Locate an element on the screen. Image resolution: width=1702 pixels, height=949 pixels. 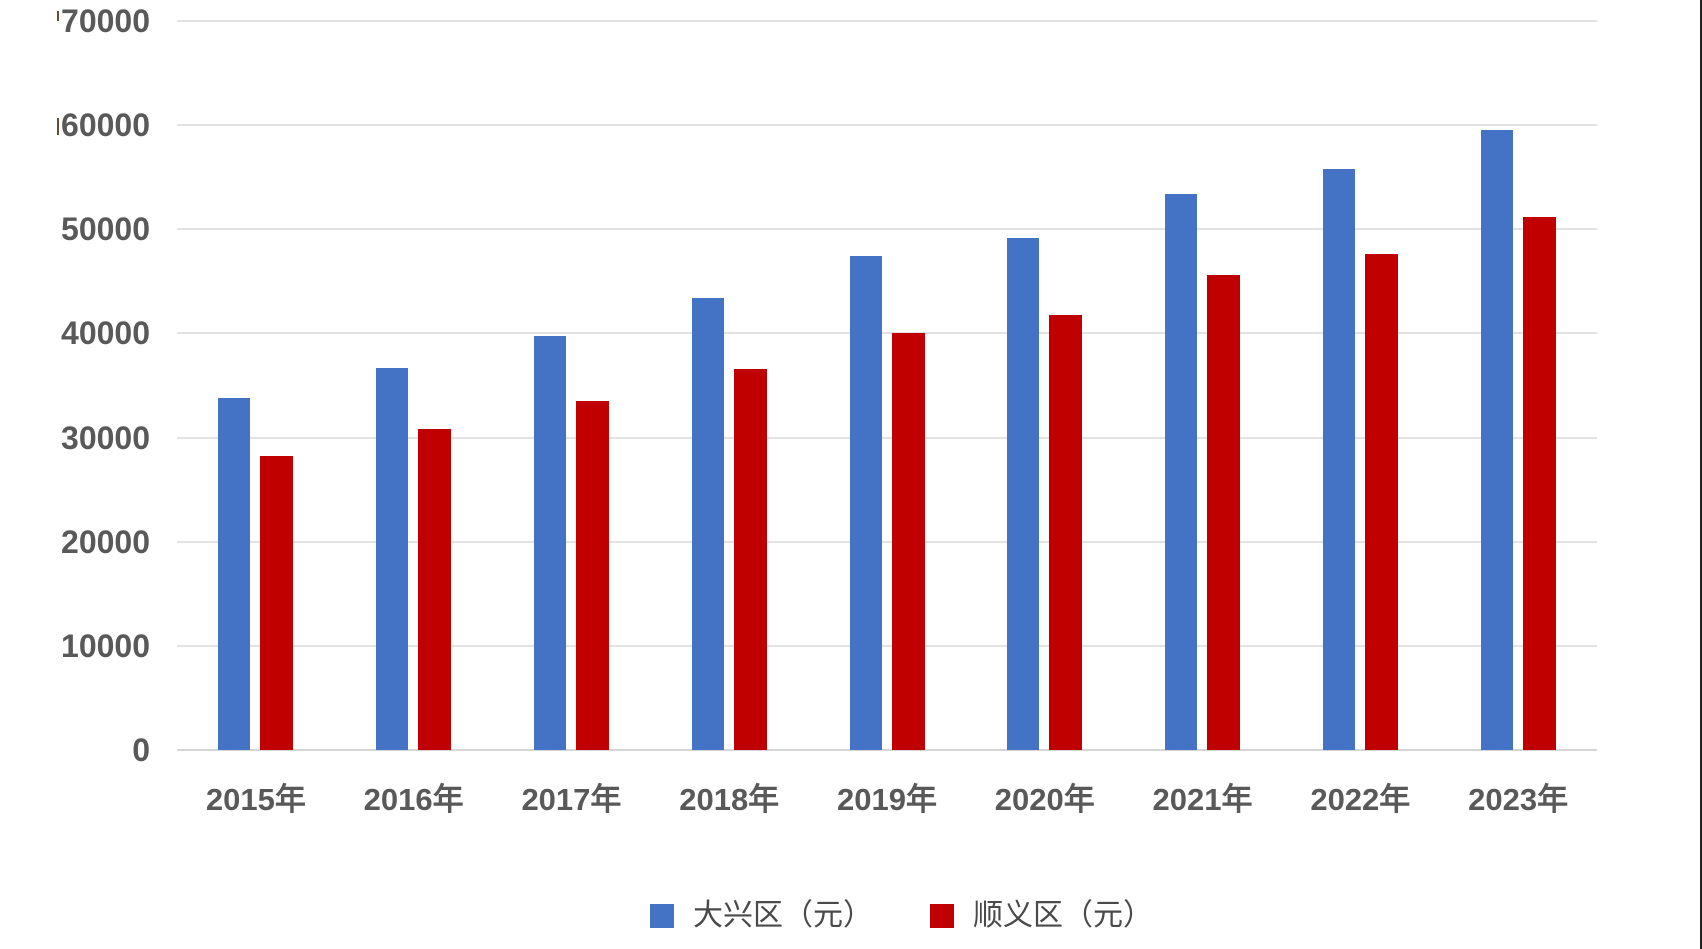
y-axis-tick-label: 20000 is located at coordinates (105, 541).